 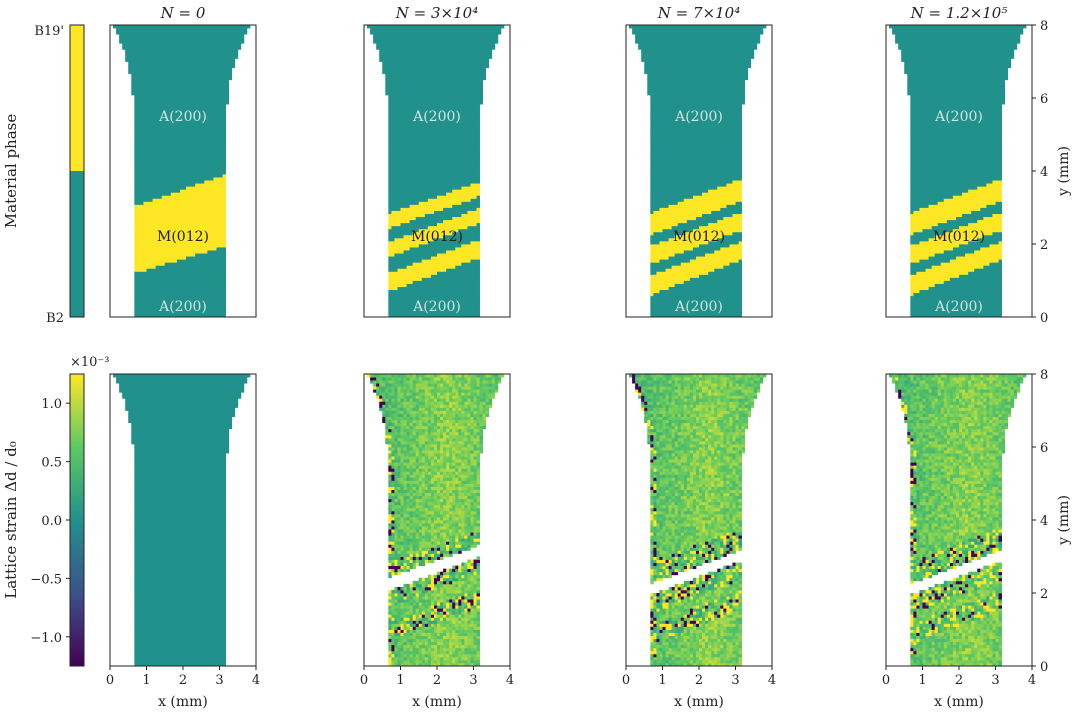 What do you see at coordinates (219, 680) in the screenshot?
I see `x-tick-label: 3` at bounding box center [219, 680].